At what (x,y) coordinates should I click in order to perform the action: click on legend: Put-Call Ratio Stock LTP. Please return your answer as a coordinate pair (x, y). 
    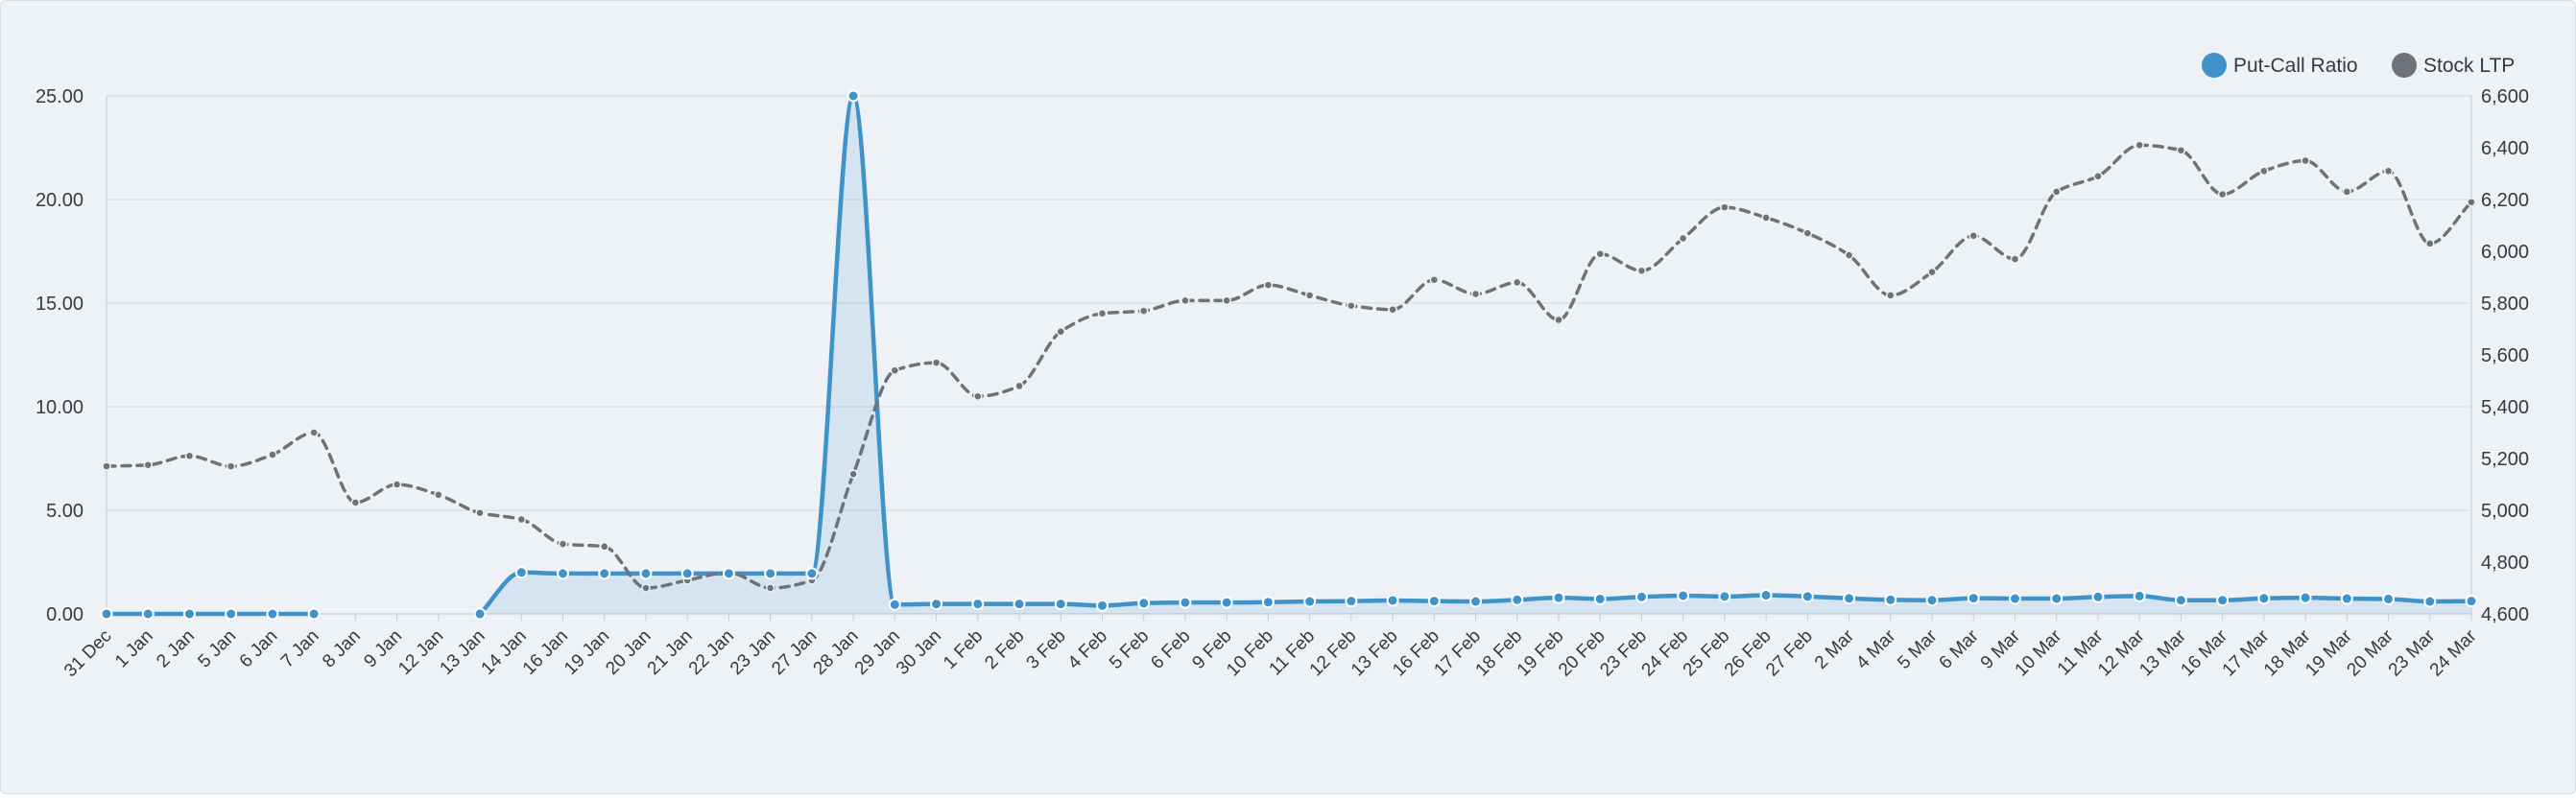
    Looking at the image, I should click on (2358, 65).